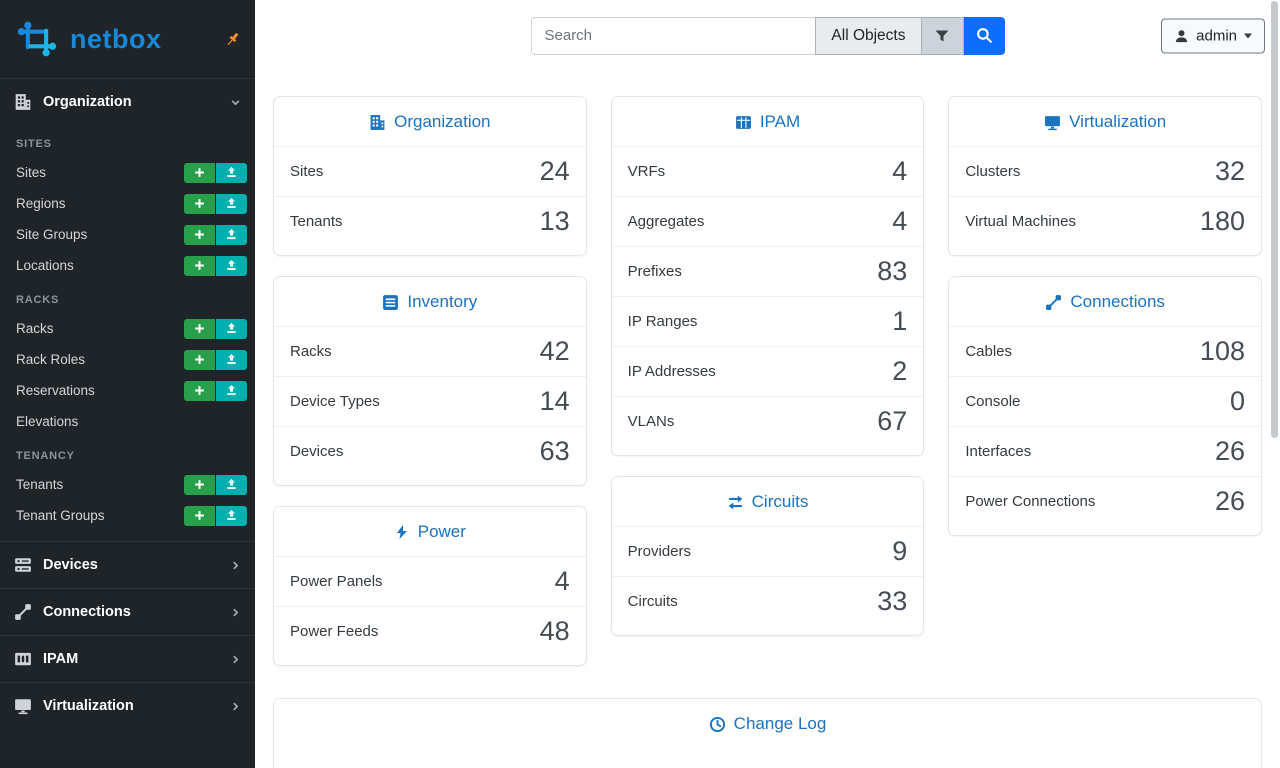 This screenshot has height=768, width=1280. I want to click on card-title-text: Circuits, so click(780, 501).